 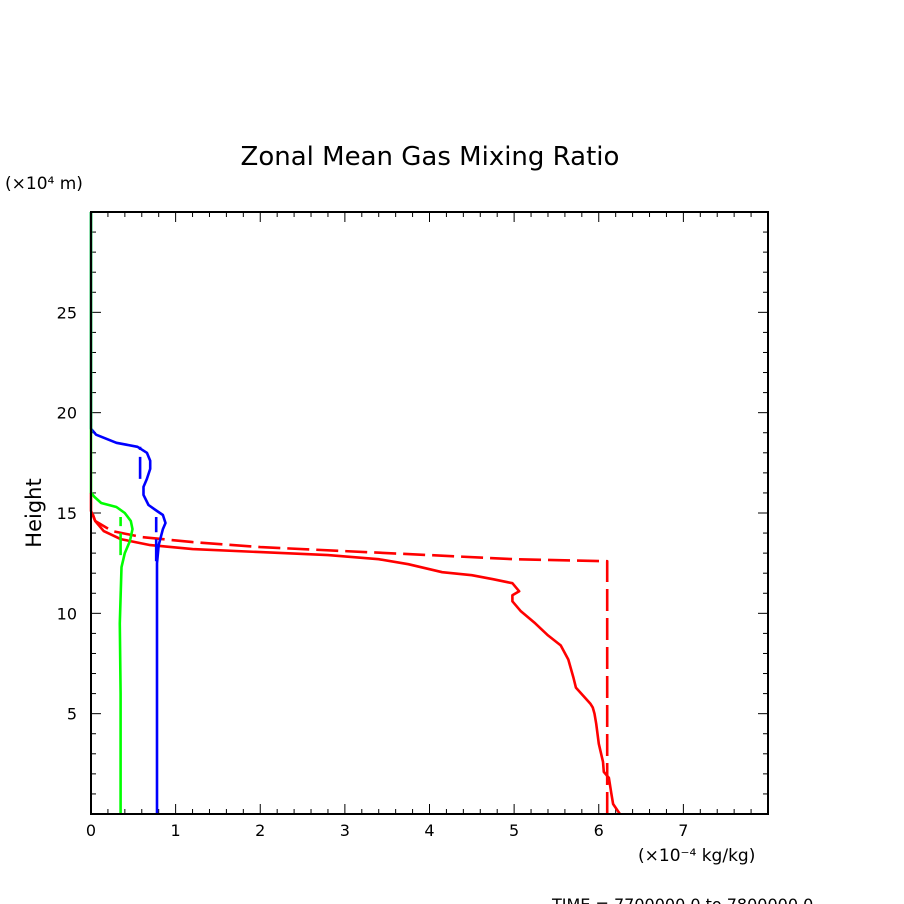 I want to click on footer-time-label: TIME = 7700000.0 to 7800000.0, so click(x=682, y=899).